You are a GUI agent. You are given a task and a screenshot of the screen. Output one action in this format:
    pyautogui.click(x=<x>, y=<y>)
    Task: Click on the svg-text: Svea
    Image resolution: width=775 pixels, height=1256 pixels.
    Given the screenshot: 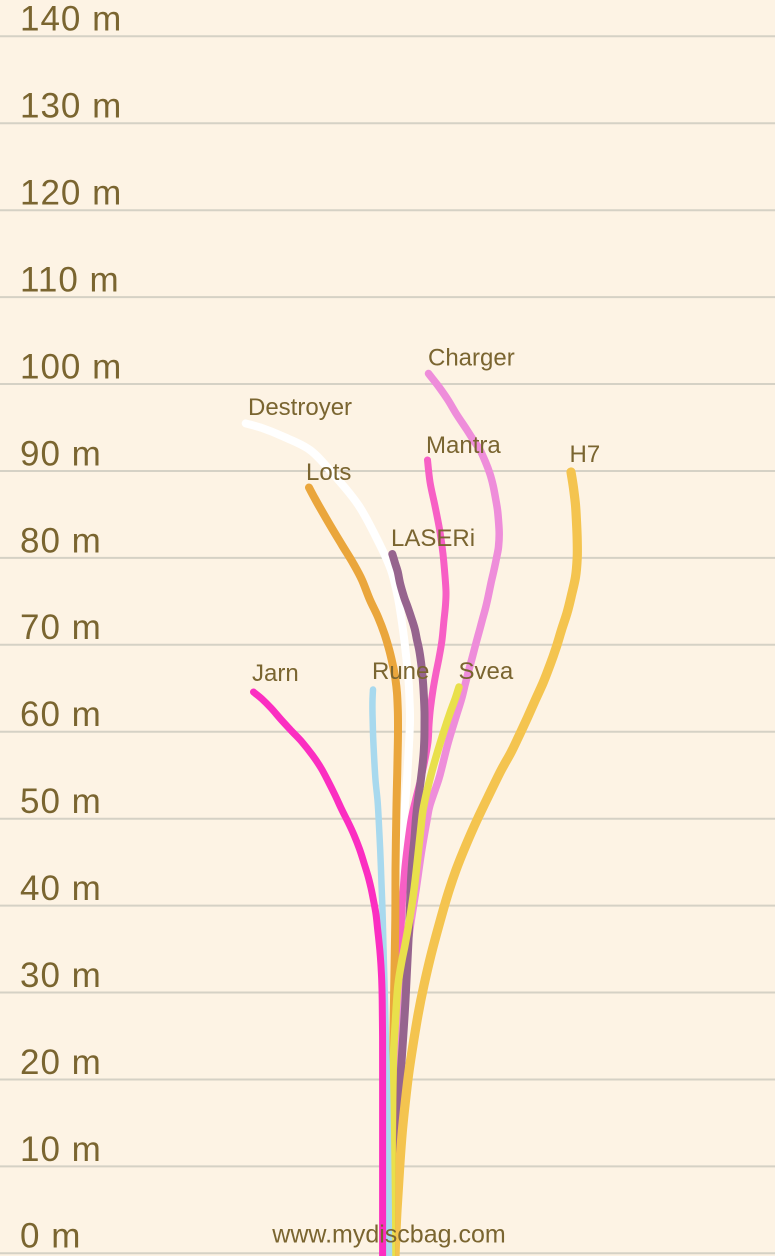 What is the action you would take?
    pyautogui.click(x=486, y=671)
    